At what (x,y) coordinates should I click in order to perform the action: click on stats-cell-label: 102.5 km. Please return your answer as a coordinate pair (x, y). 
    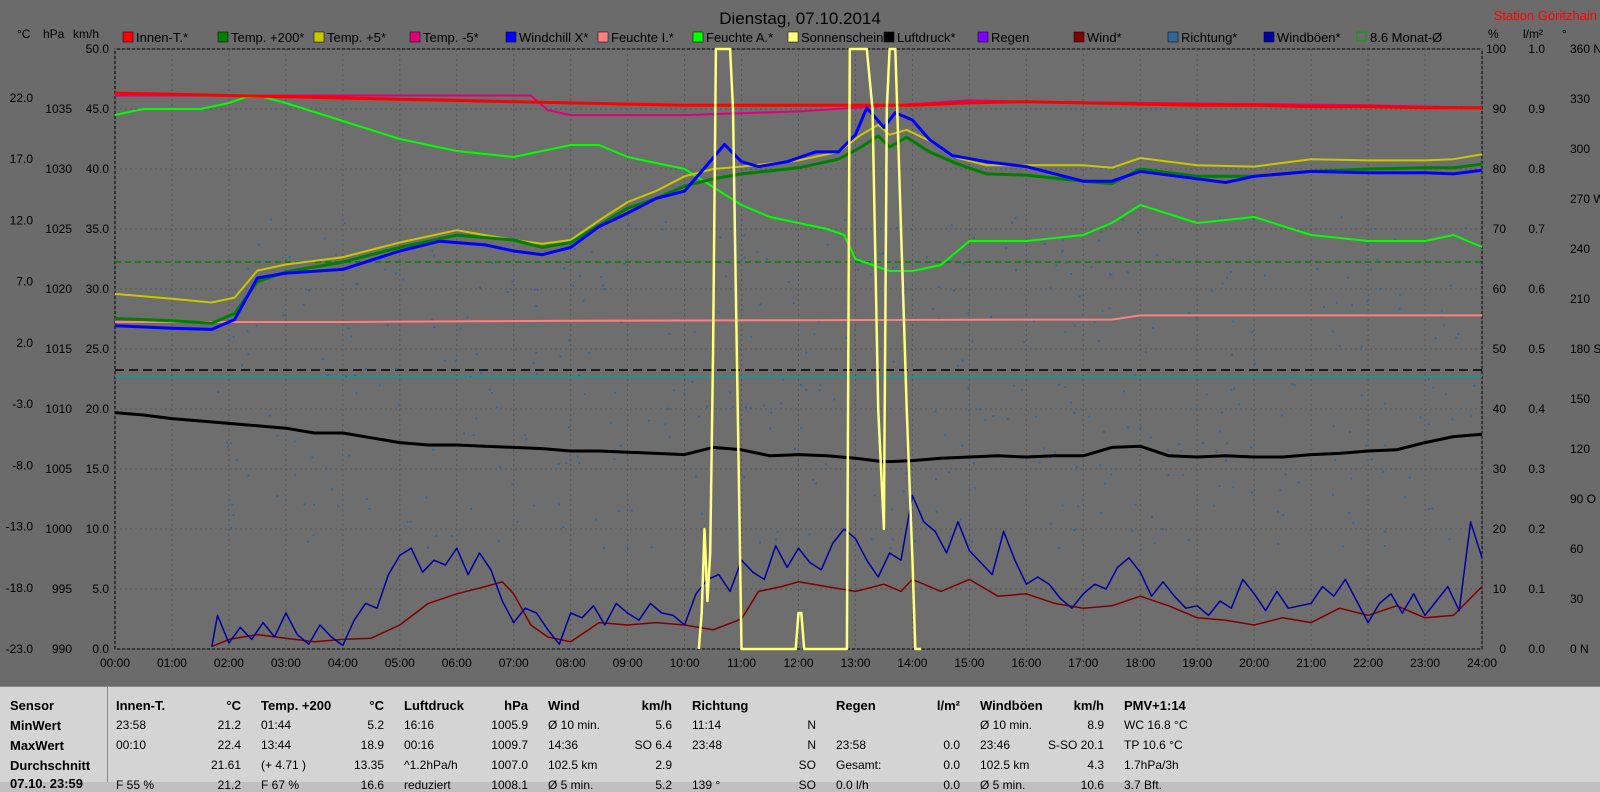
    Looking at the image, I should click on (573, 765).